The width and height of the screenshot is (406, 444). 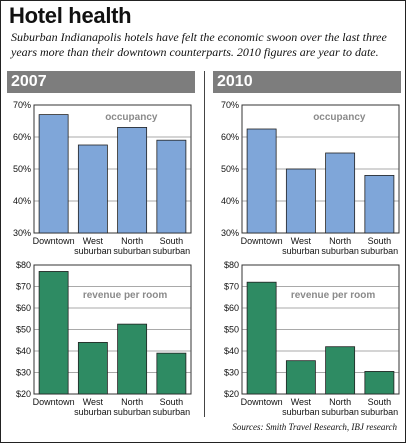 What do you see at coordinates (340, 407) in the screenshot?
I see `category-label-2010-revenue: North suburban` at bounding box center [340, 407].